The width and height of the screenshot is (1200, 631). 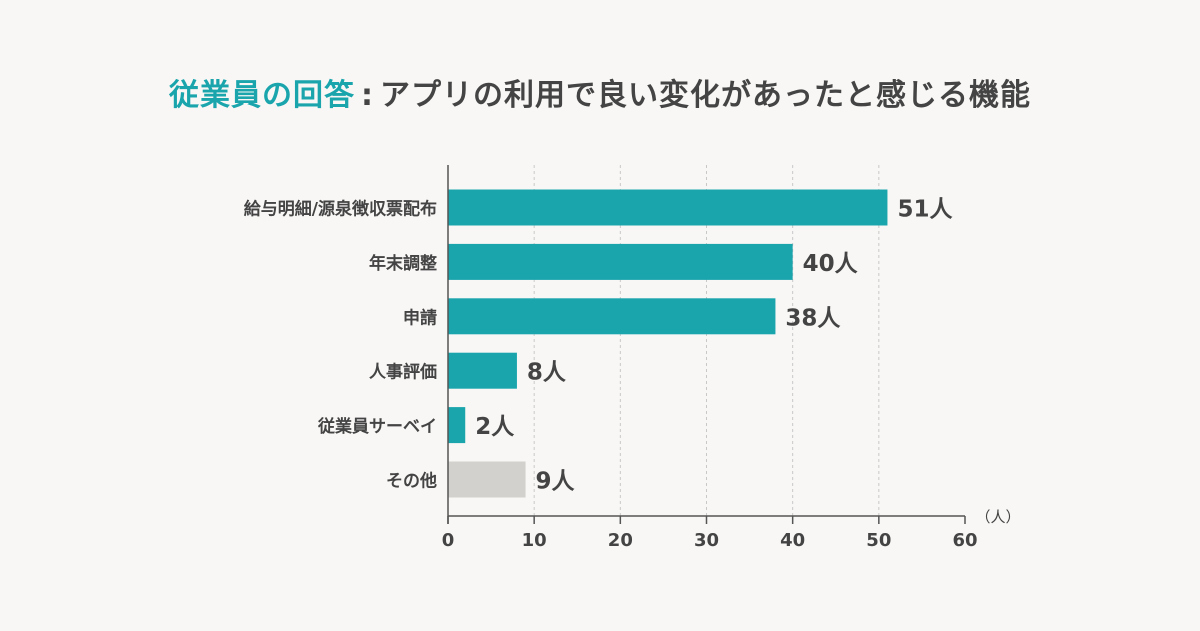 What do you see at coordinates (534, 540) in the screenshot?
I see `x-tick-label-10: 10` at bounding box center [534, 540].